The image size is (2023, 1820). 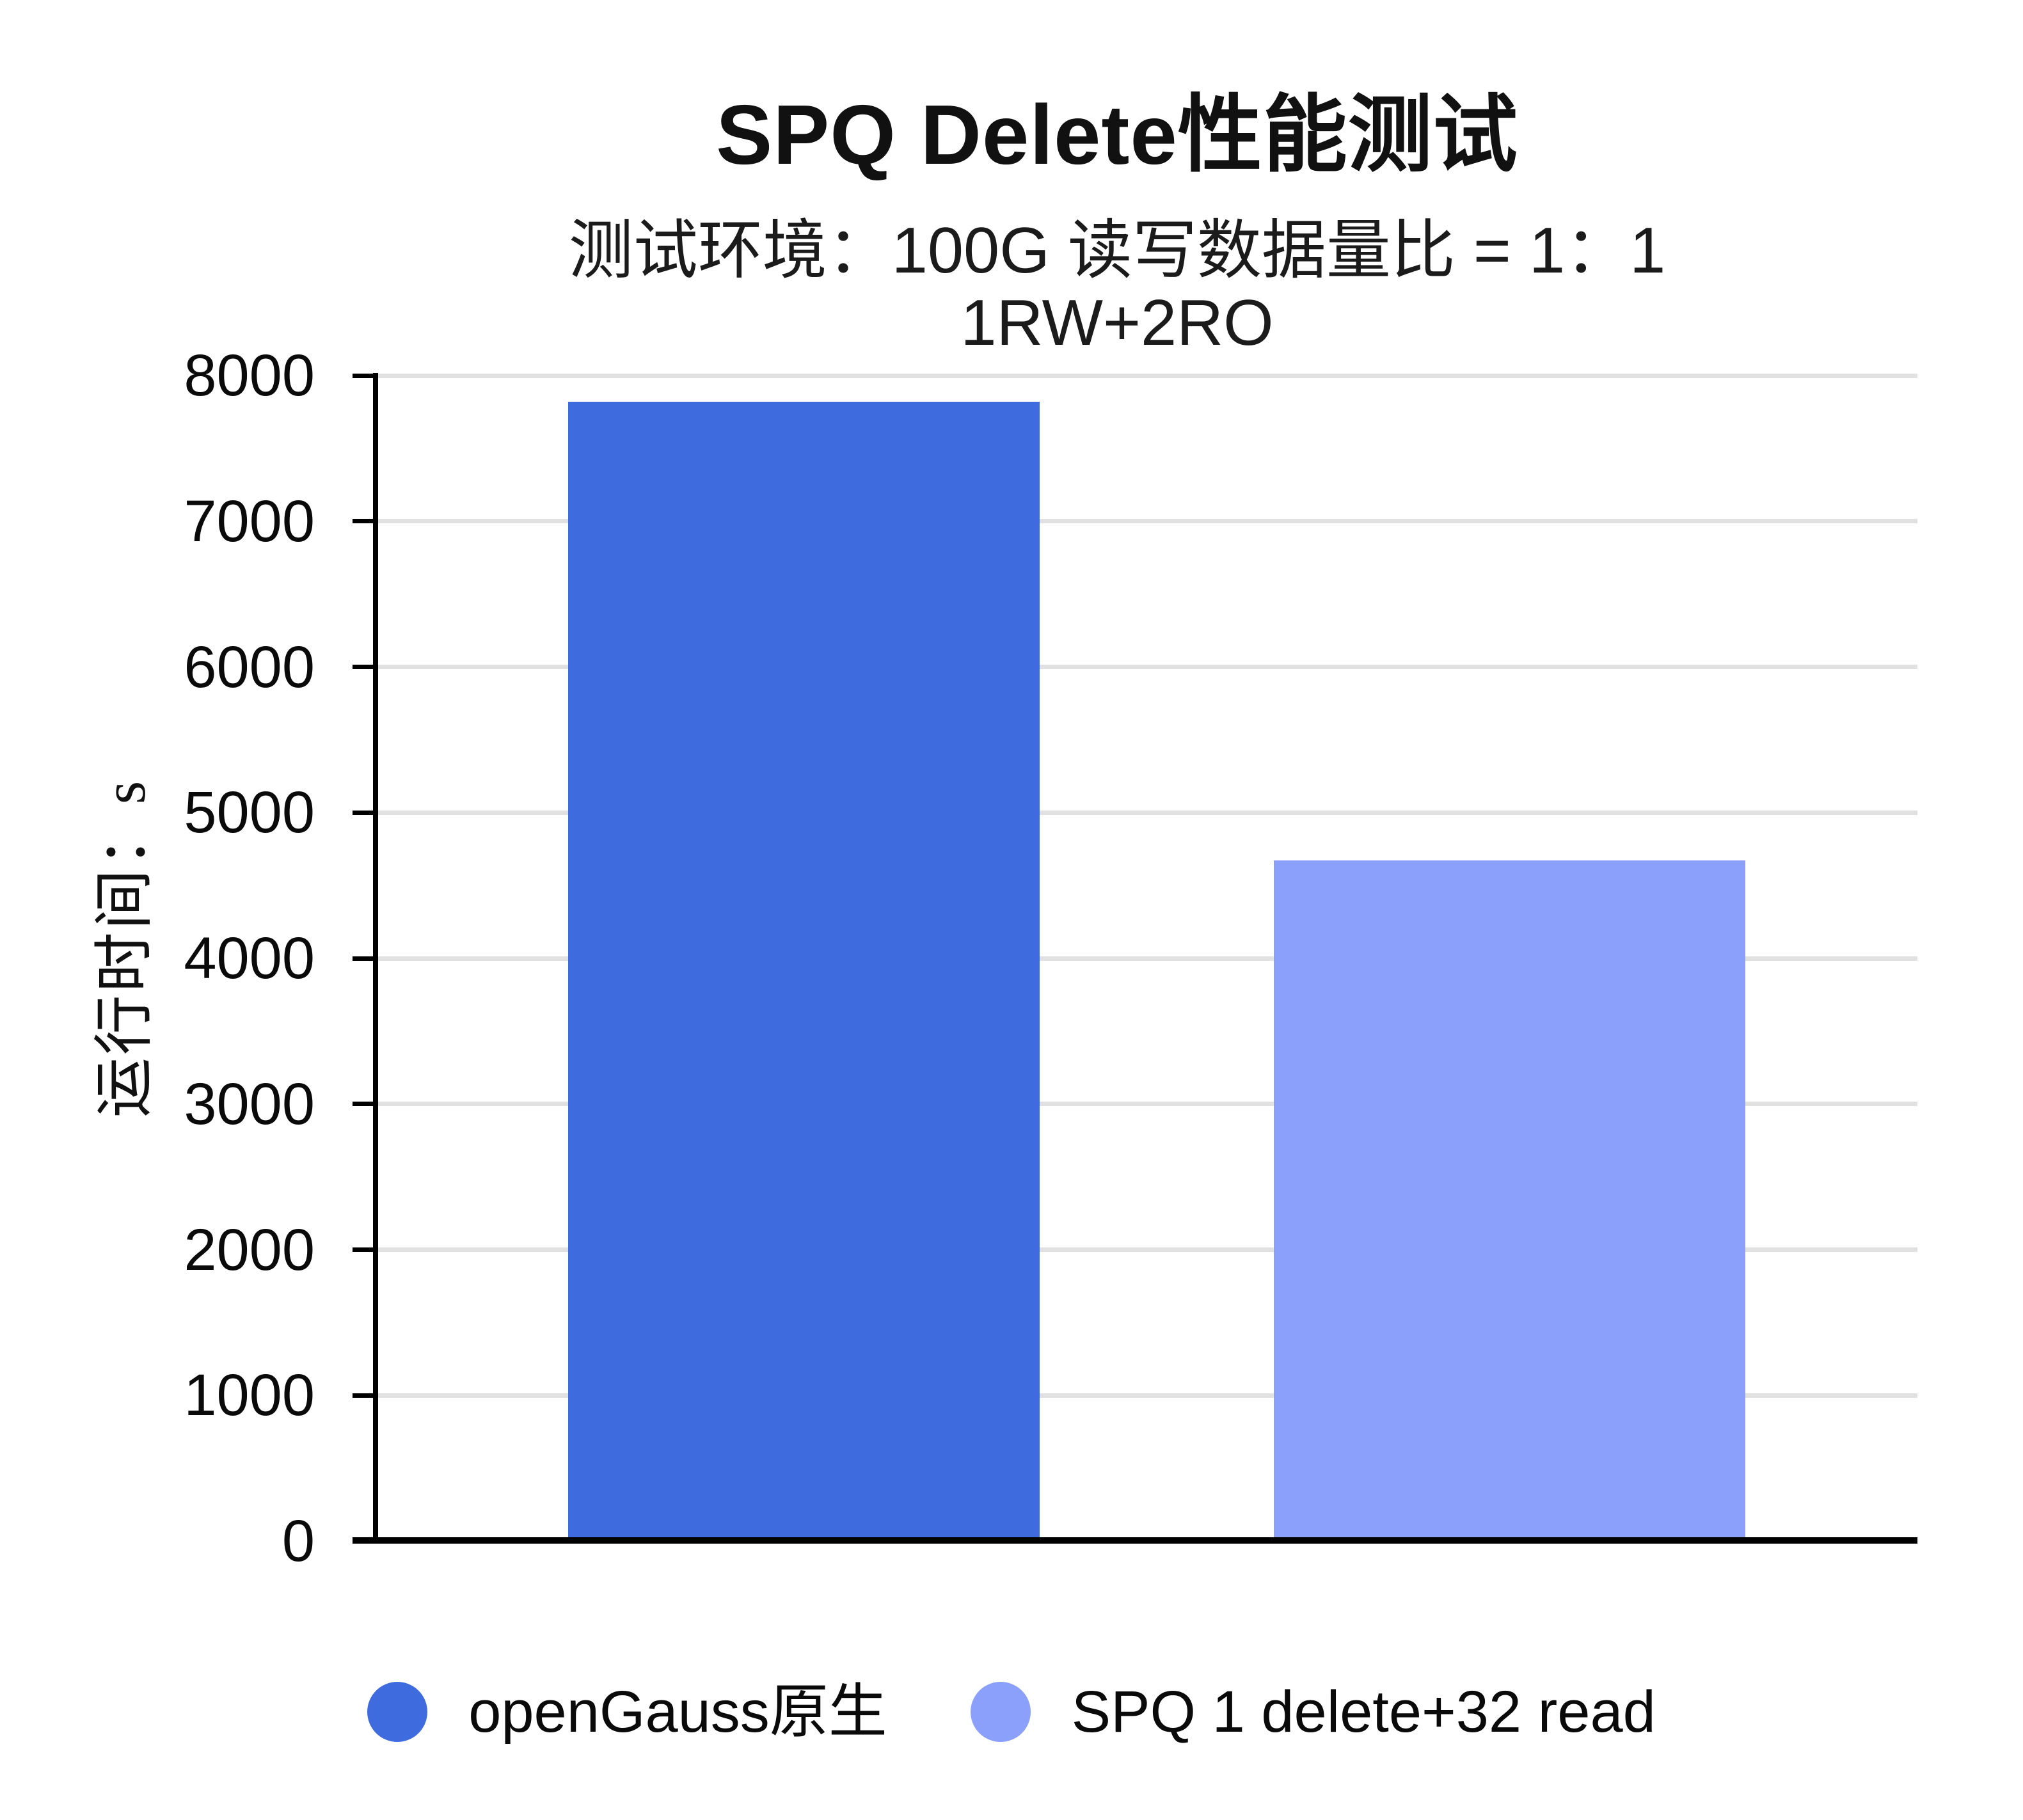 I want to click on chart-subtitle-line-1: 测试环境：100G 读写数据量比 = 1：1, so click(x=1117, y=251).